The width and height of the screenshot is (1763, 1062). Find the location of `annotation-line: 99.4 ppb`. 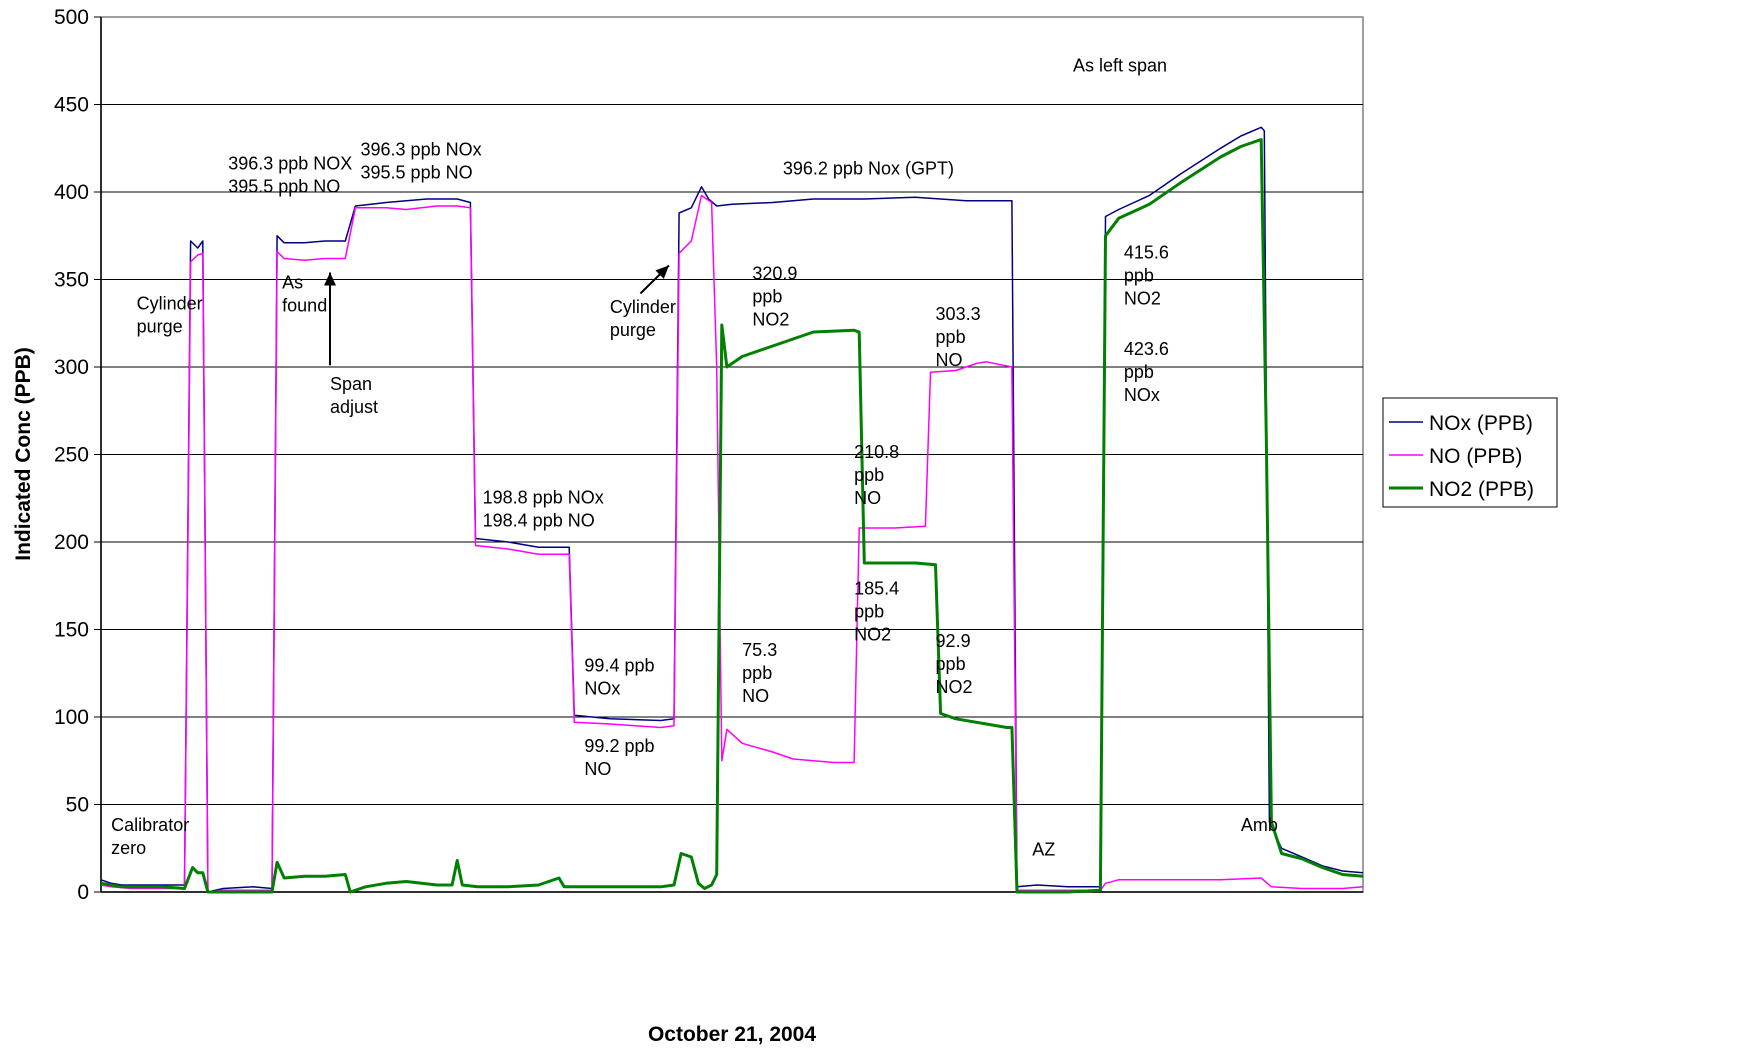

annotation-line: 99.4 ppb is located at coordinates (619, 666).